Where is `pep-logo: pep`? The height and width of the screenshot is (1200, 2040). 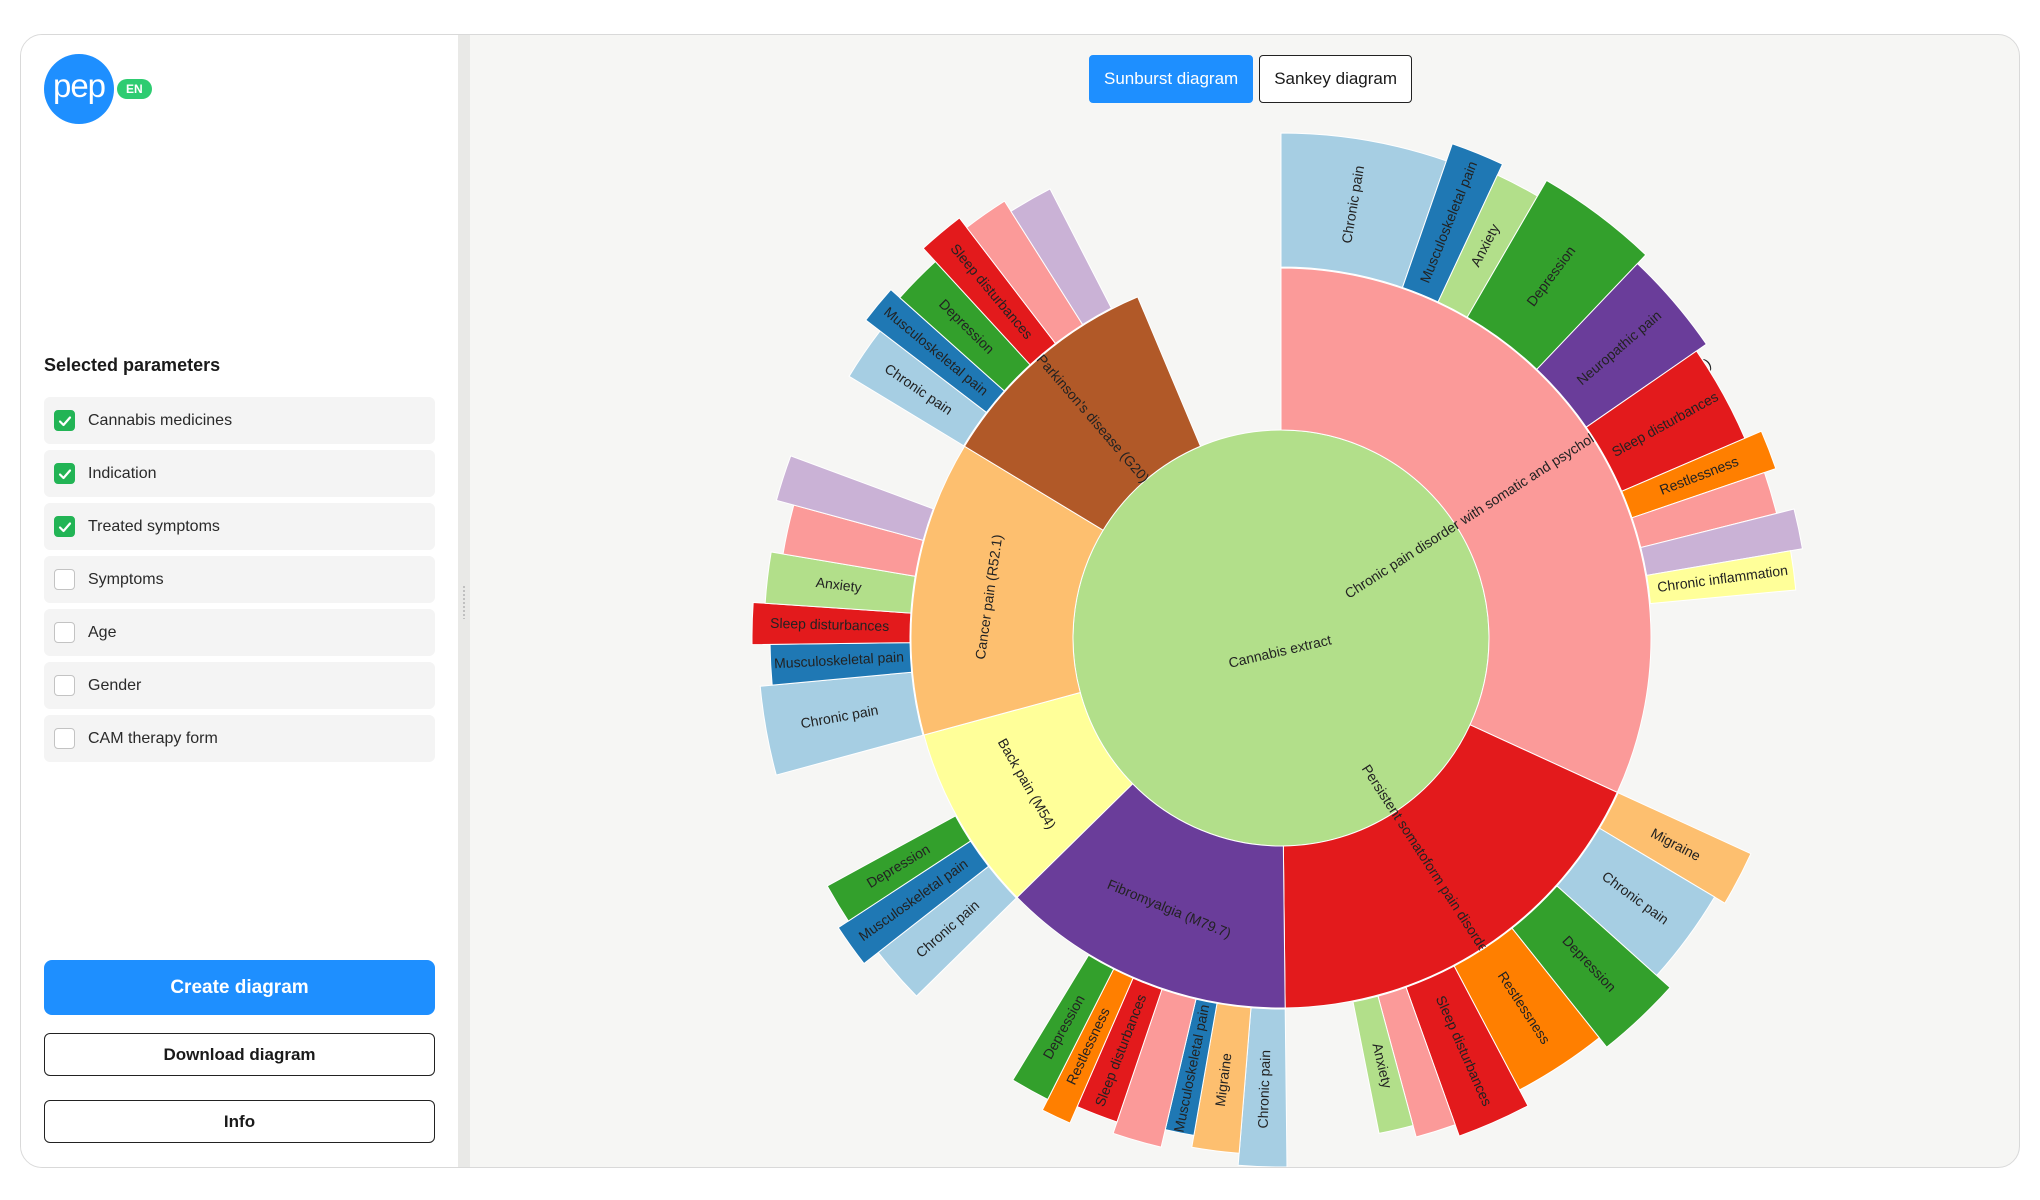
pep-logo: pep is located at coordinates (79, 89).